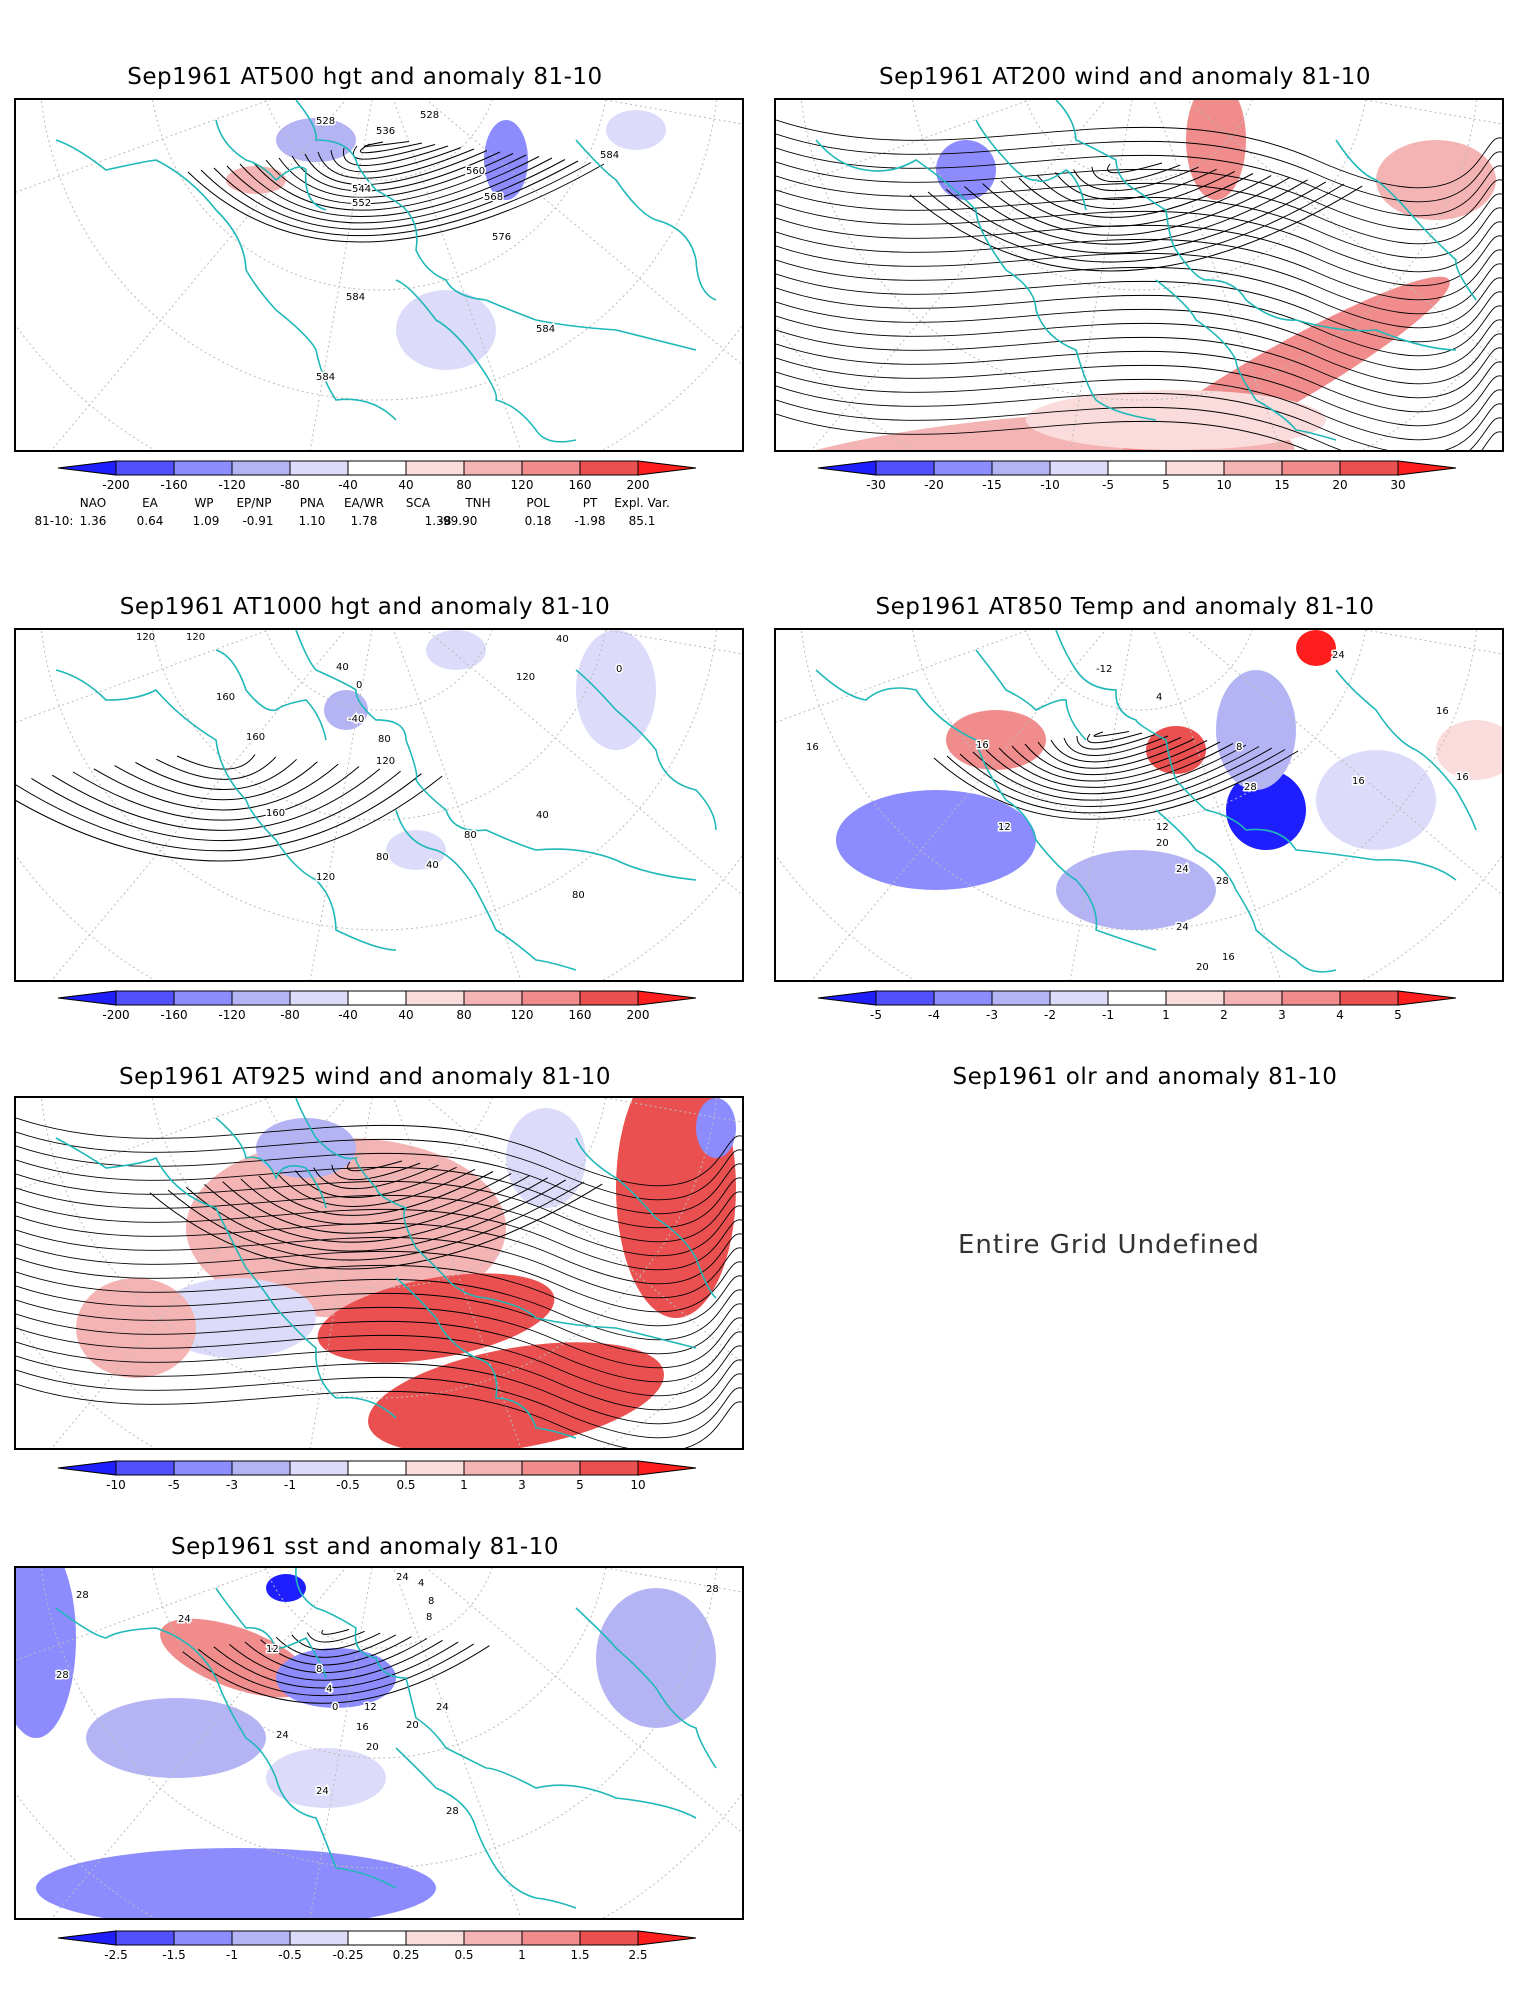 The height and width of the screenshot is (2000, 1520). I want to click on contour-label: 544, so click(361, 189).